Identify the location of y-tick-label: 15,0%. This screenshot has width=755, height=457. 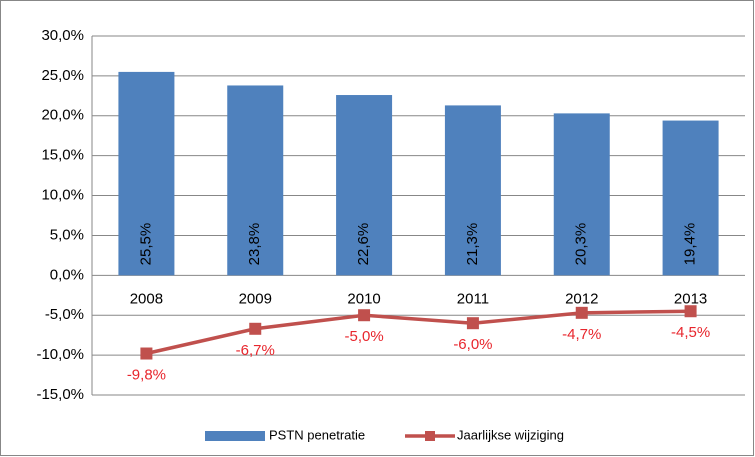
(62, 155).